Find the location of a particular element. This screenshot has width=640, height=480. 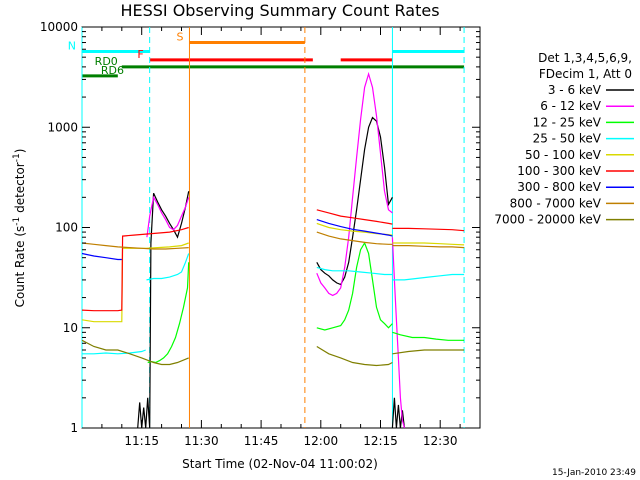

legend-label-5: 100 - 300 keV is located at coordinates (559, 171).